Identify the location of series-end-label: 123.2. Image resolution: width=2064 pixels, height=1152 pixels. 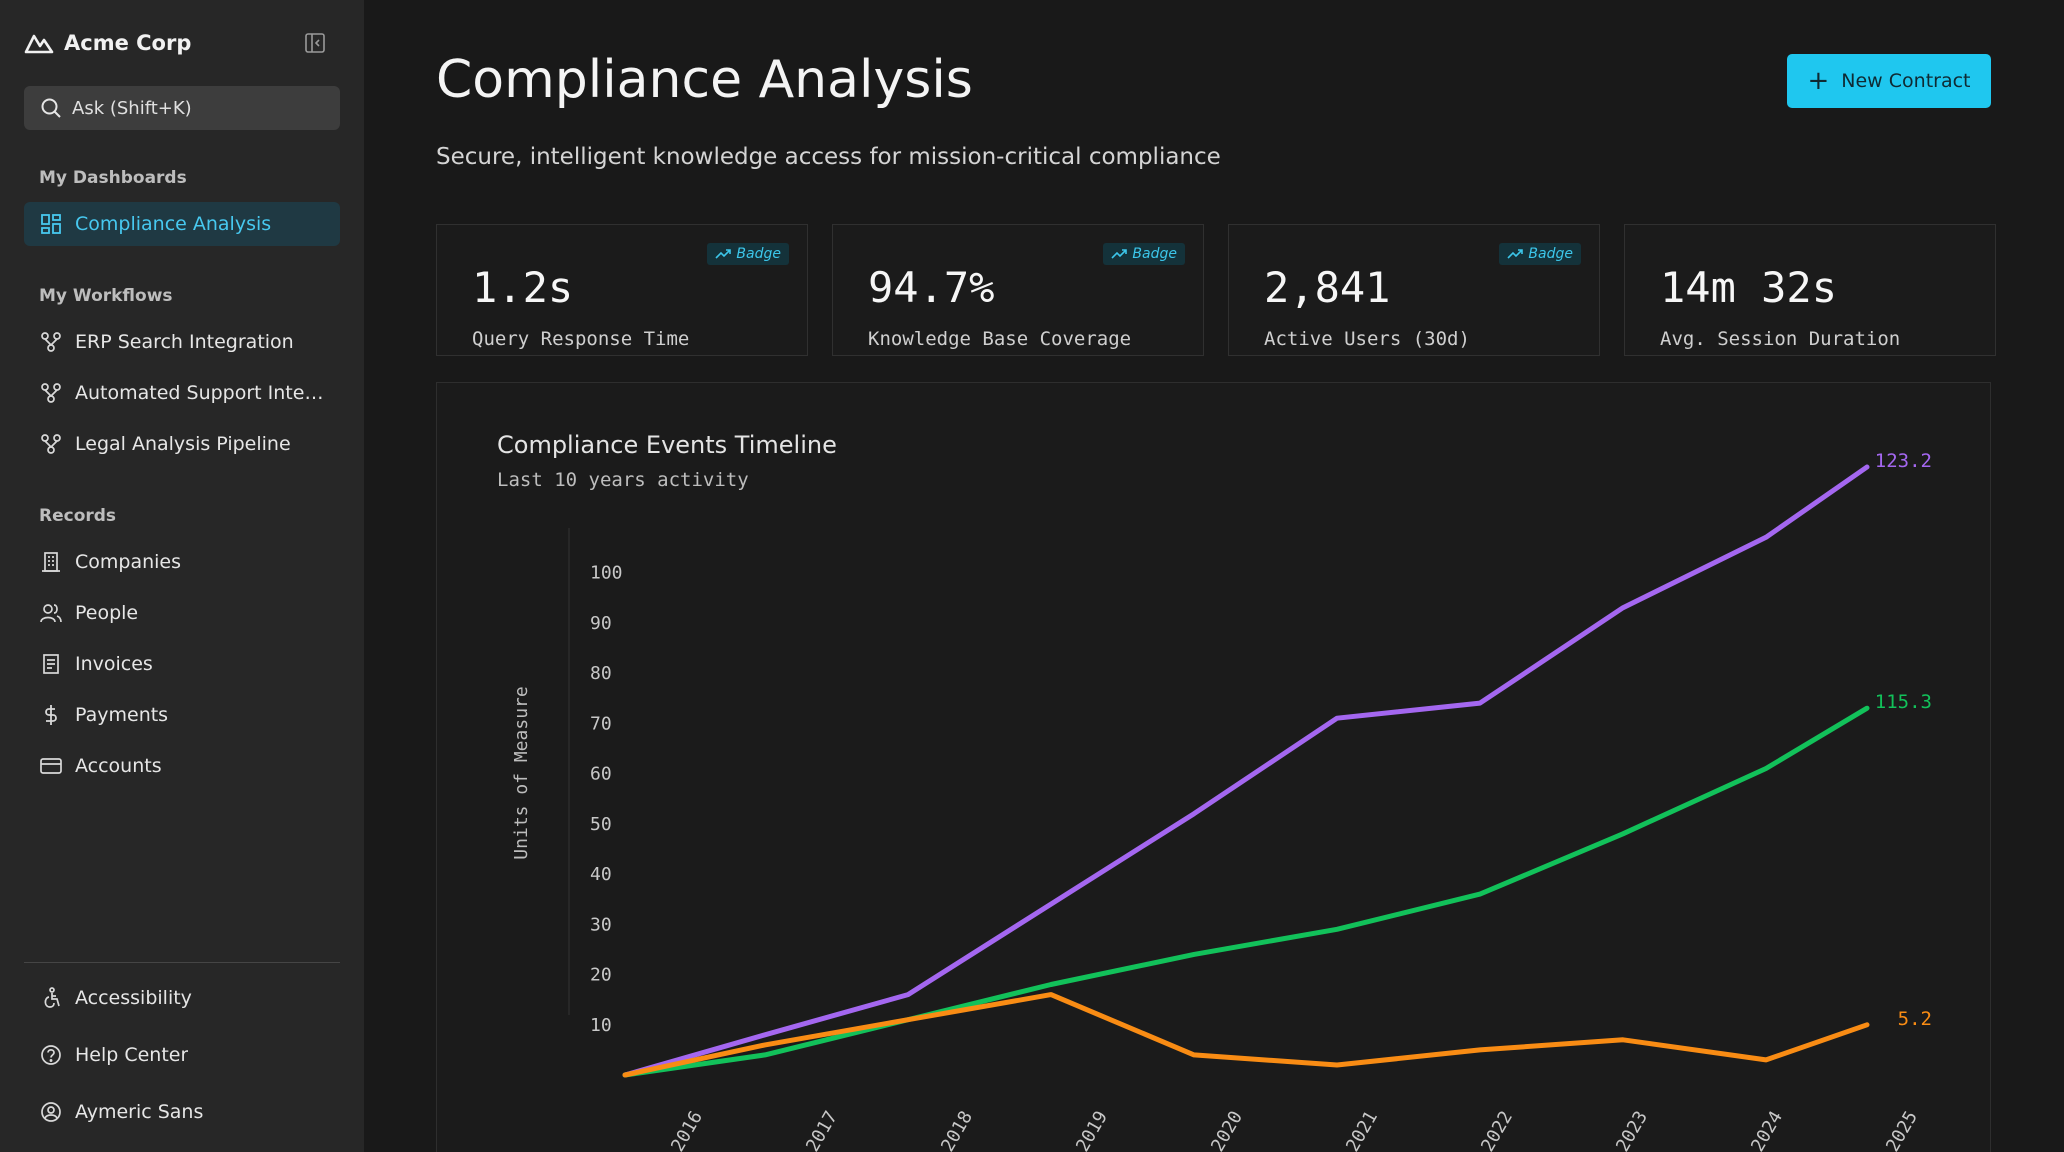
(1903, 461).